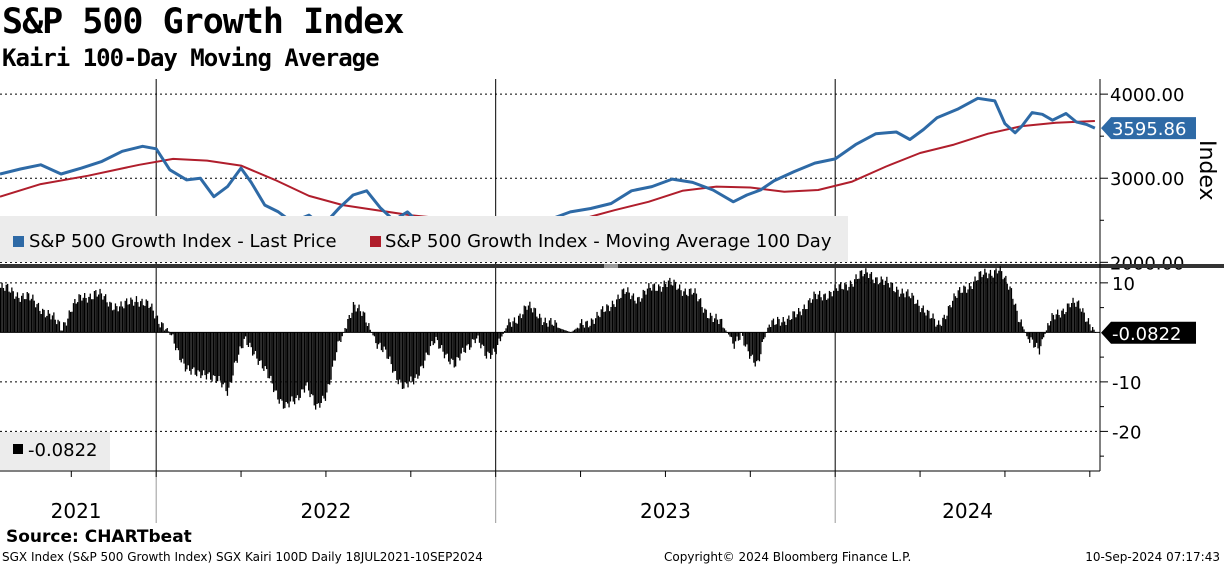  Describe the element at coordinates (1206, 170) in the screenshot. I see `y-axis-title: Index` at that location.